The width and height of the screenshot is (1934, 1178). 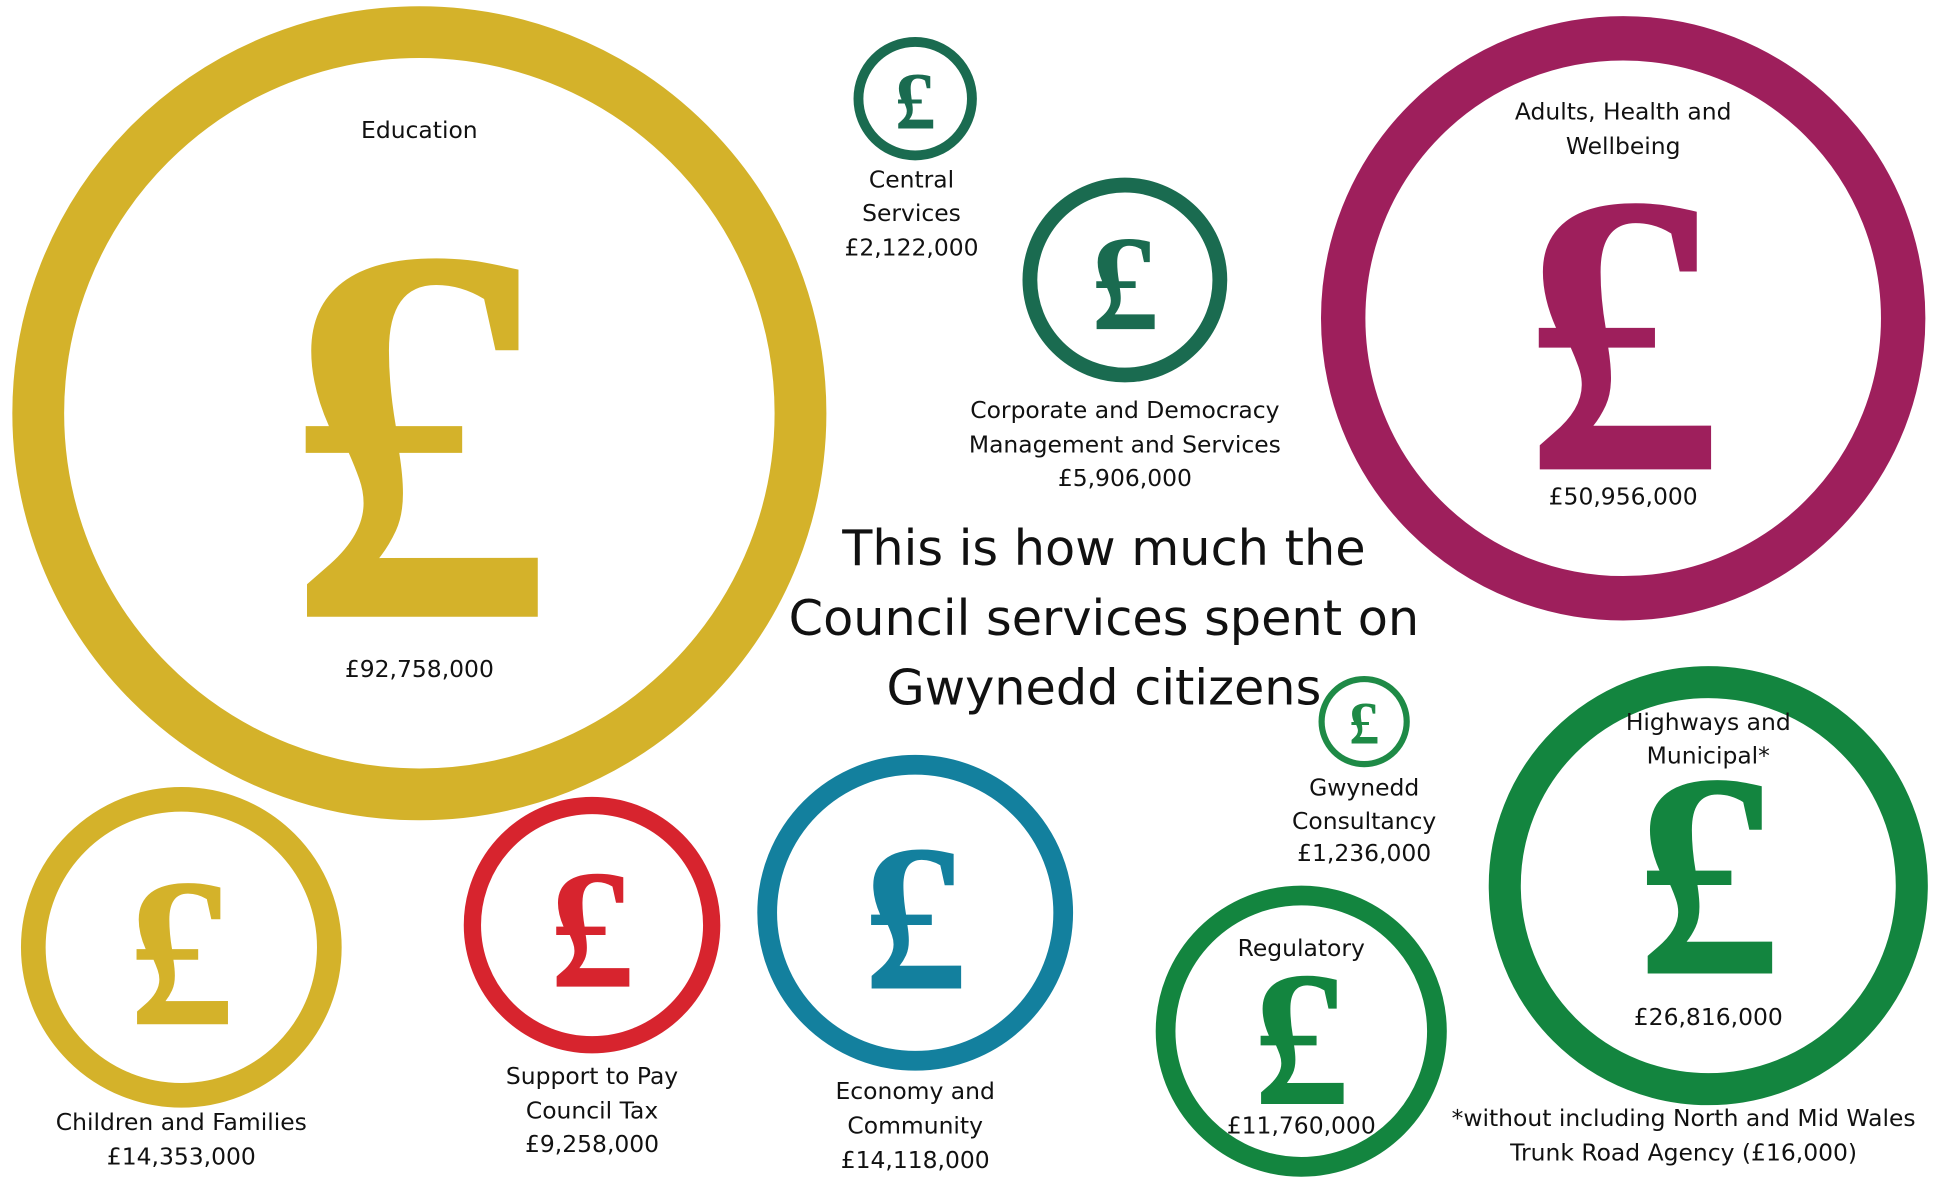 I want to click on service-name: Education, so click(x=419, y=130).